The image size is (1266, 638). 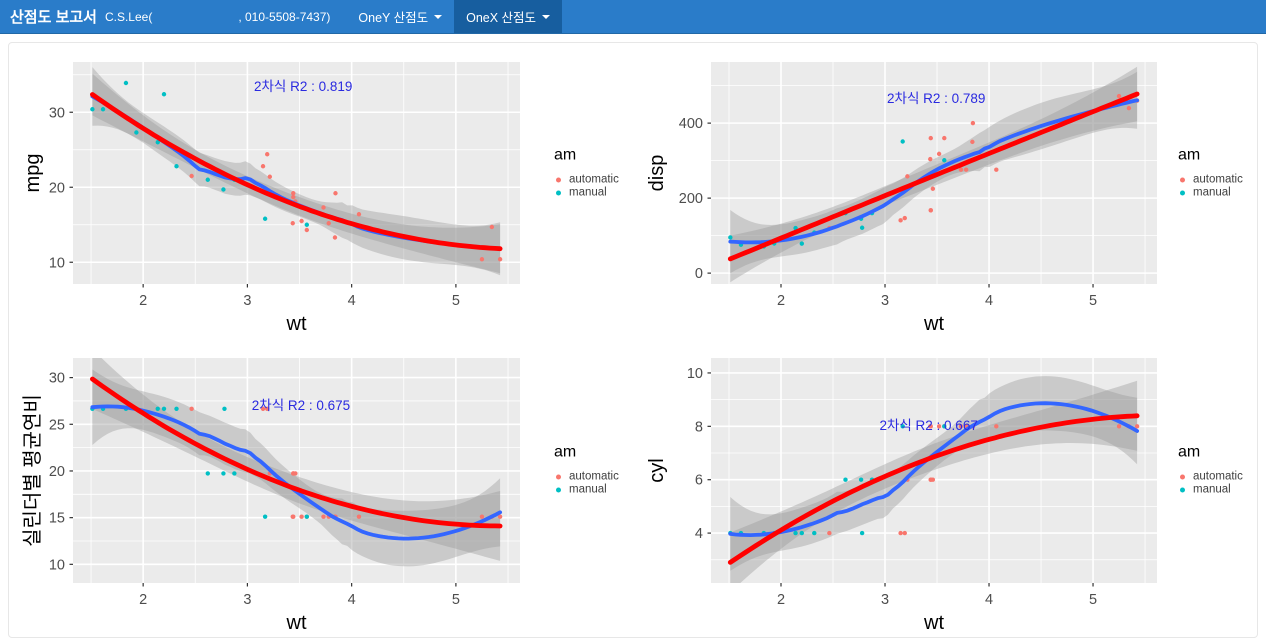 I want to click on user-name: C.S.Lee(, so click(x=128, y=16).